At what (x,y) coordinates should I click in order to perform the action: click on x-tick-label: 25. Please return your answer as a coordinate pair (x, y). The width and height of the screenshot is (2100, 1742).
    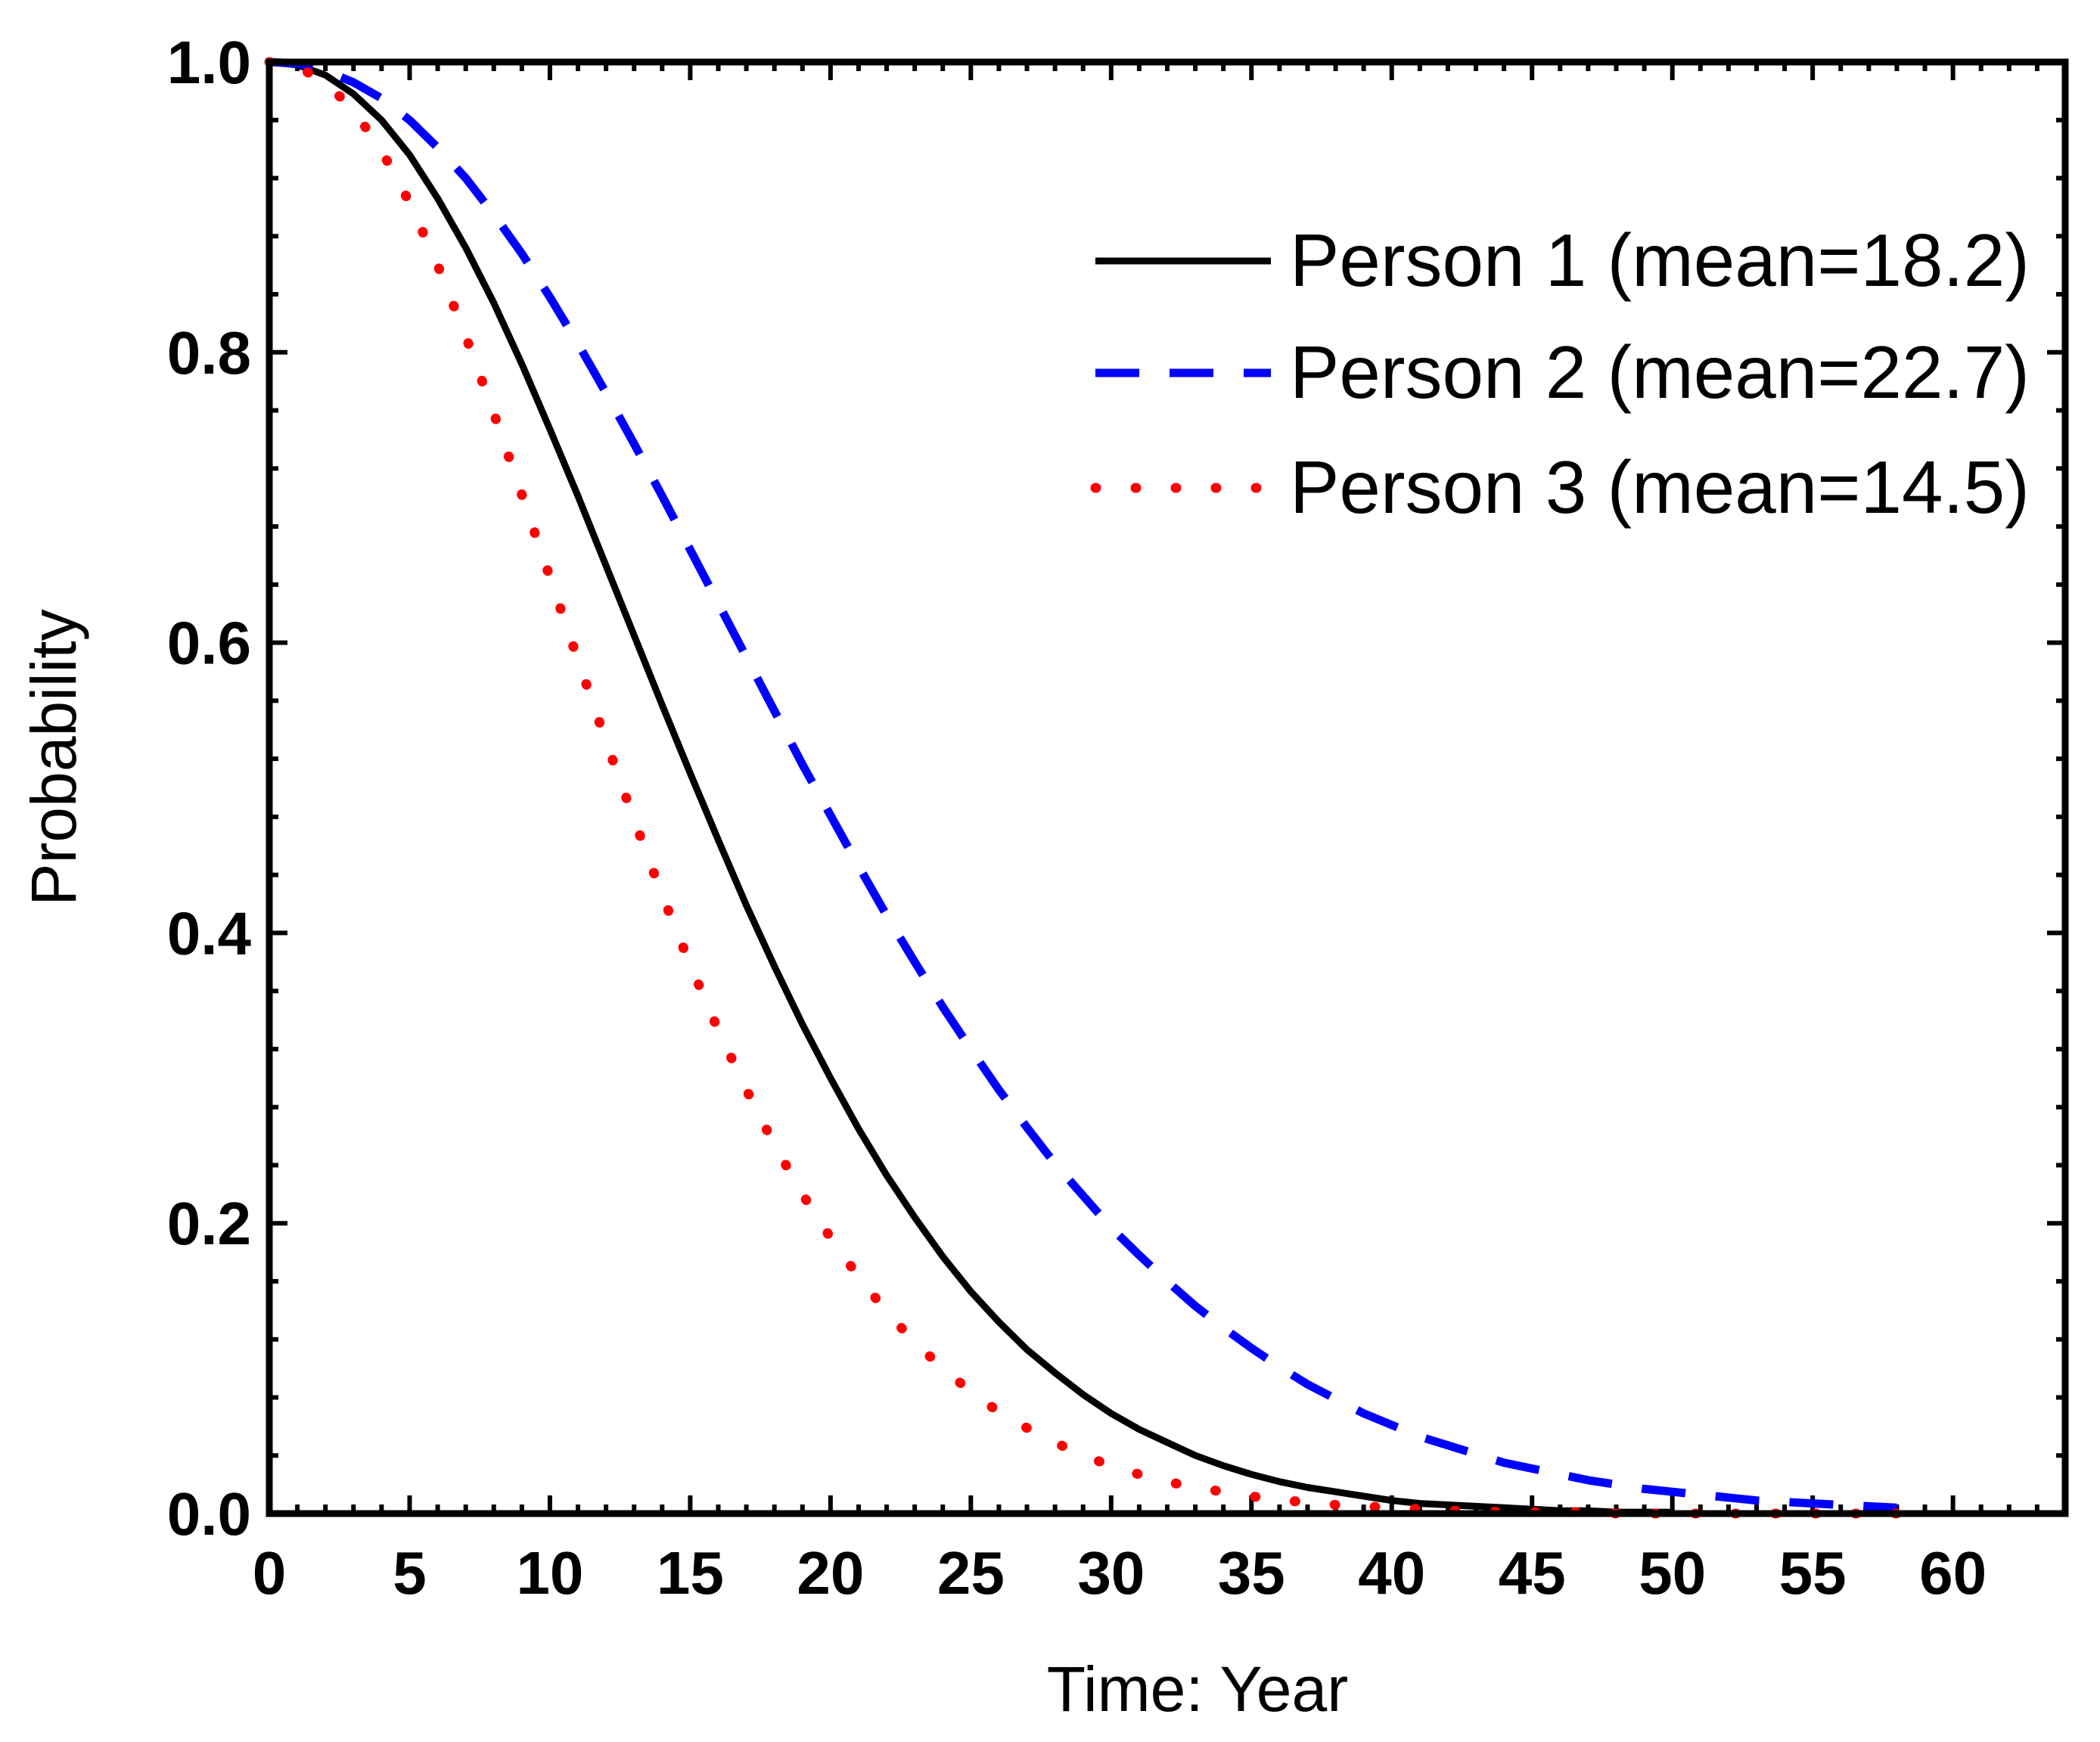
    Looking at the image, I should click on (971, 1573).